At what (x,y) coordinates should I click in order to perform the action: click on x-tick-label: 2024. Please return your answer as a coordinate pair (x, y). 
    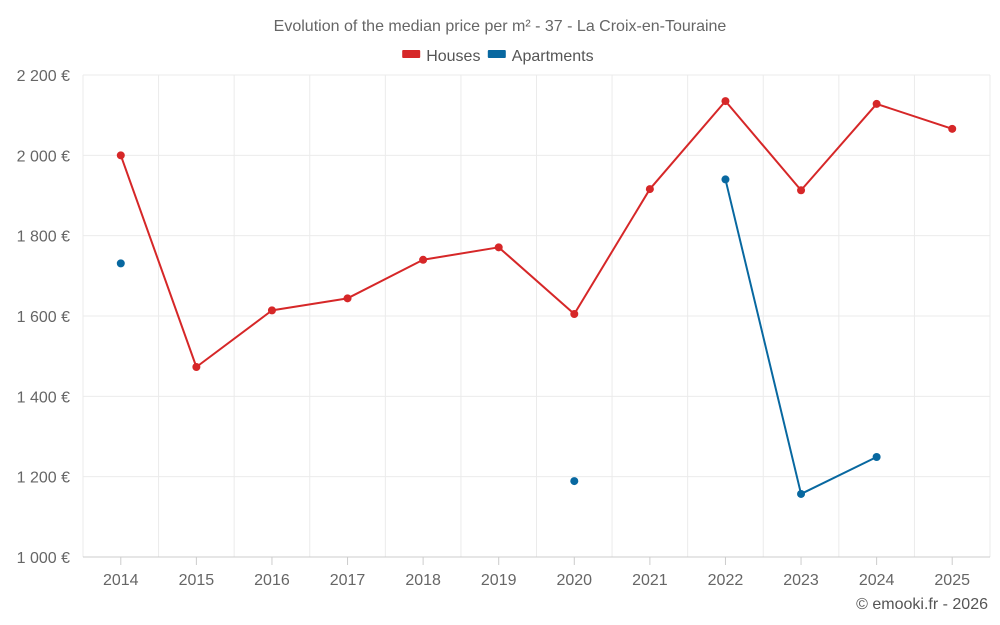
    Looking at the image, I should click on (877, 580).